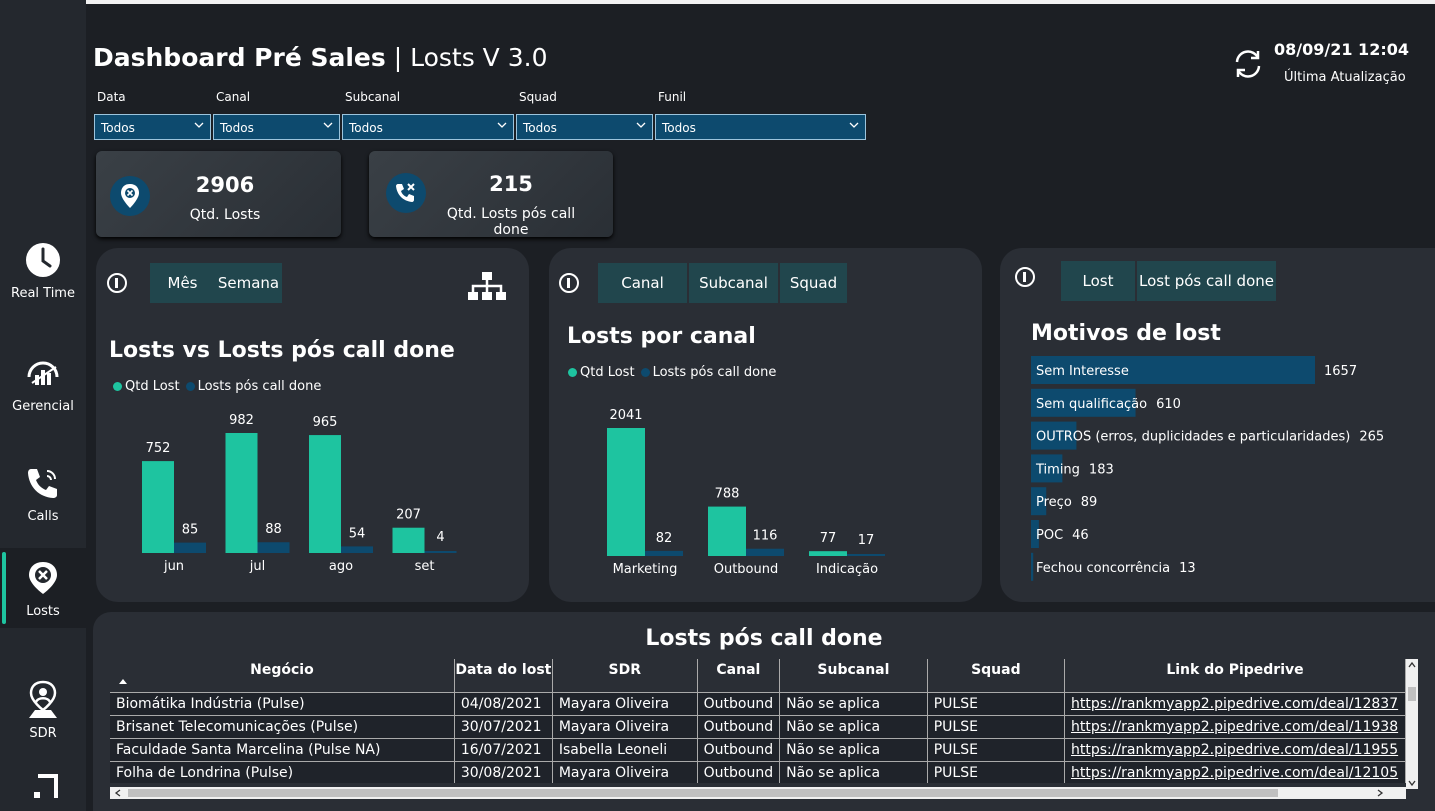 The image size is (1435, 811). Describe the element at coordinates (282, 749) in the screenshot. I see `cell-negocio: Faculdade Santa Marcelina (Pulse NA)` at that location.